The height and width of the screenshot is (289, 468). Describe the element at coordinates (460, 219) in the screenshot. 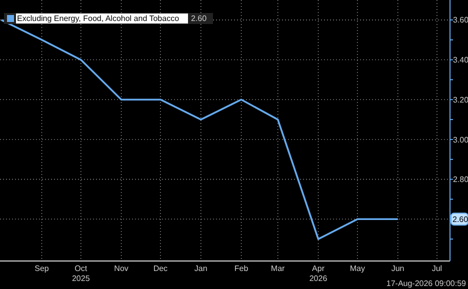

I see `y-tick-label: 2.60` at that location.